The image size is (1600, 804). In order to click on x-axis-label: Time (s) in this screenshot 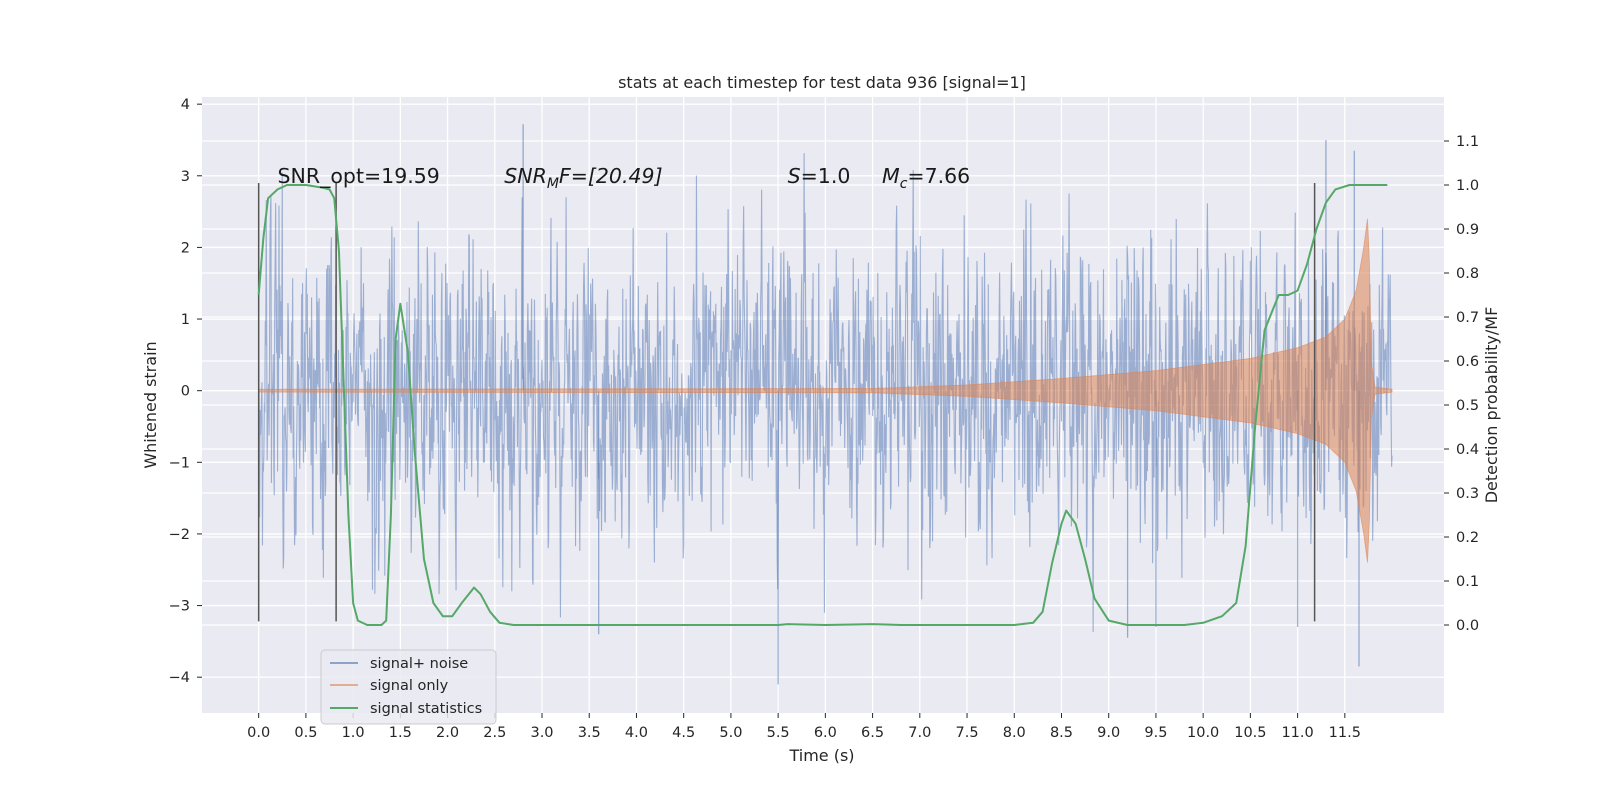, I will do `click(821, 755)`.